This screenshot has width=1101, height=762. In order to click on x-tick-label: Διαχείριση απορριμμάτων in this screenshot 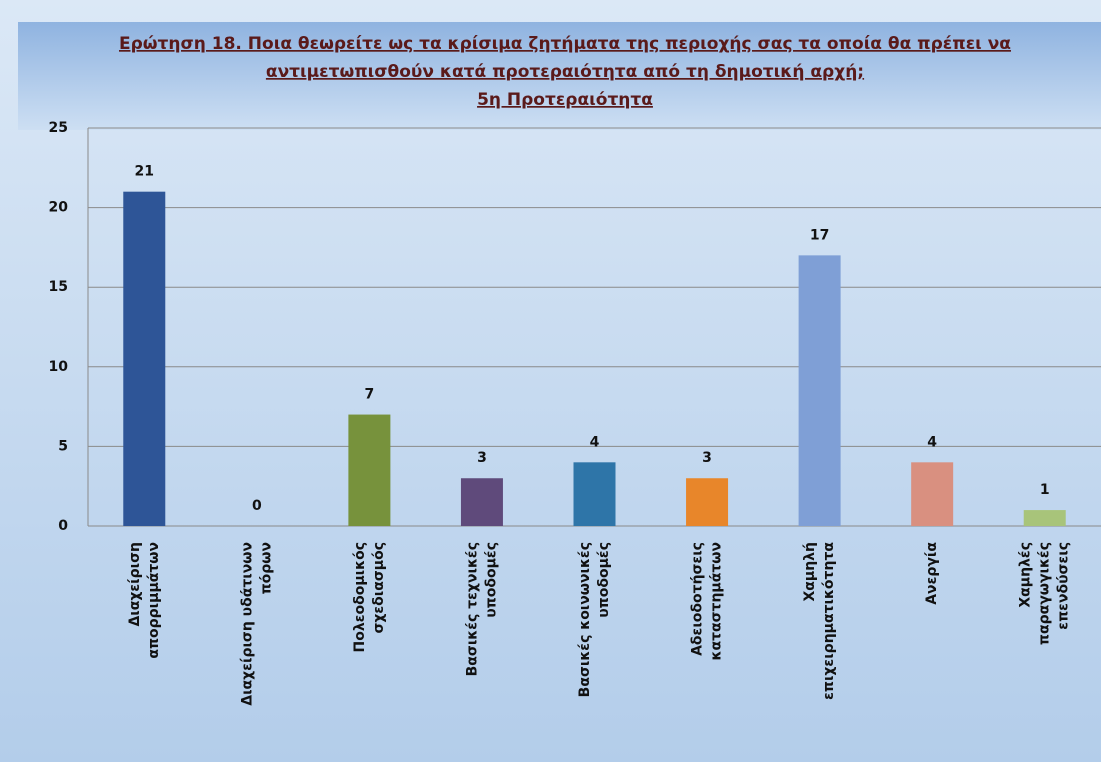, I will do `click(144, 600)`.